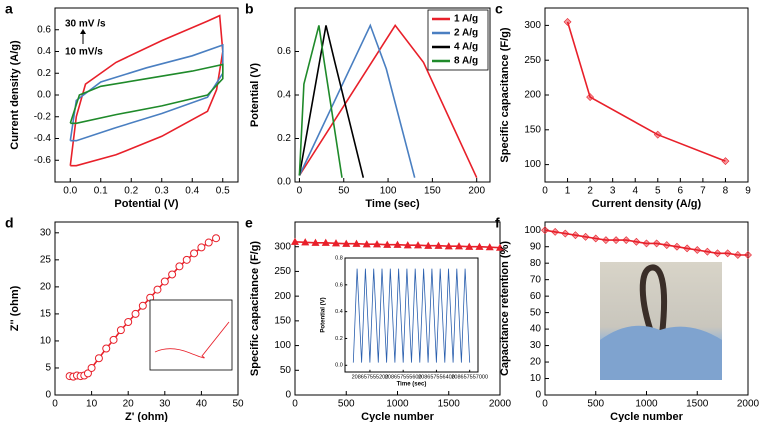 This screenshot has width=760, height=422. I want to click on x-tick-label: 7, so click(703, 191).